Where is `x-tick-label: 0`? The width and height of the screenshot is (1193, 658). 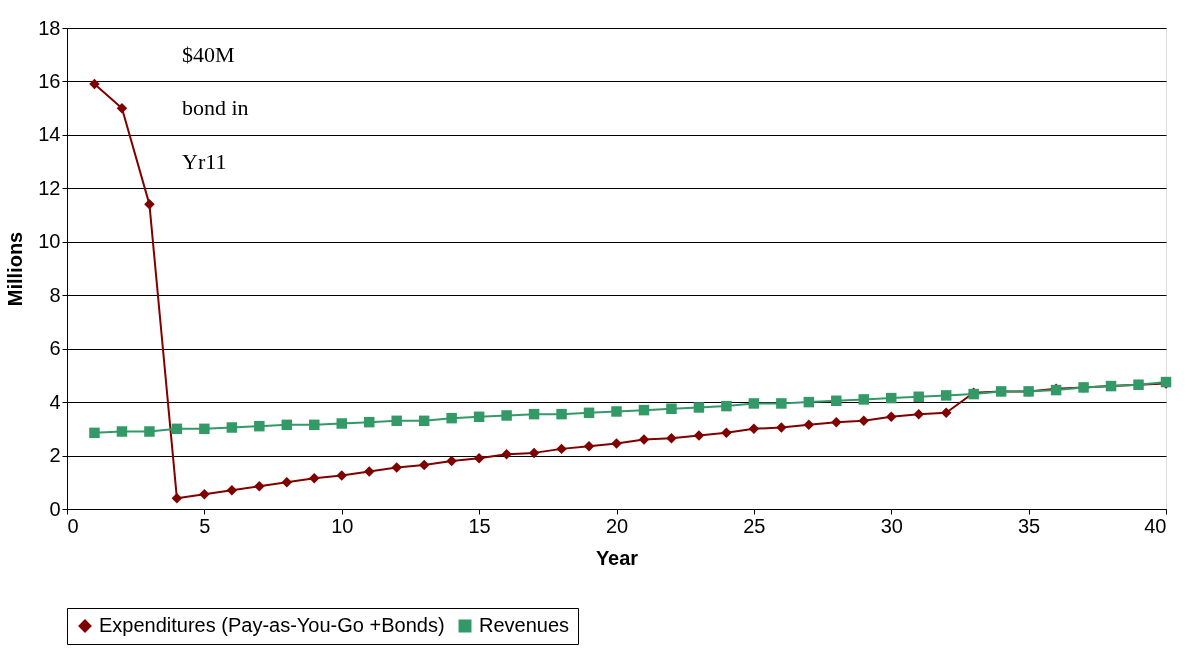 x-tick-label: 0 is located at coordinates (73, 525).